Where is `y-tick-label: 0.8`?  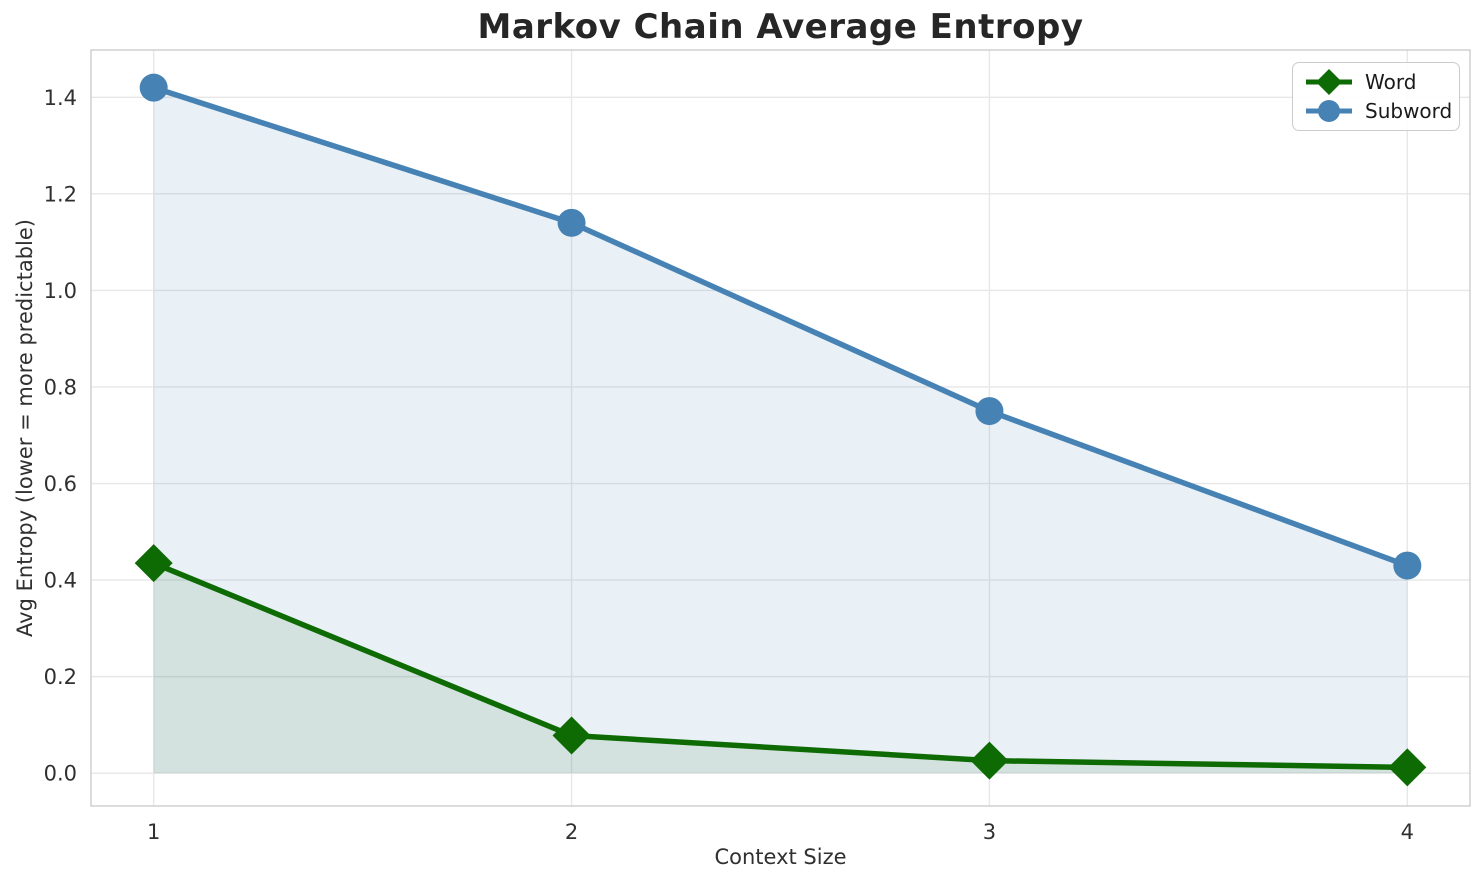
y-tick-label: 0.8 is located at coordinates (60, 387).